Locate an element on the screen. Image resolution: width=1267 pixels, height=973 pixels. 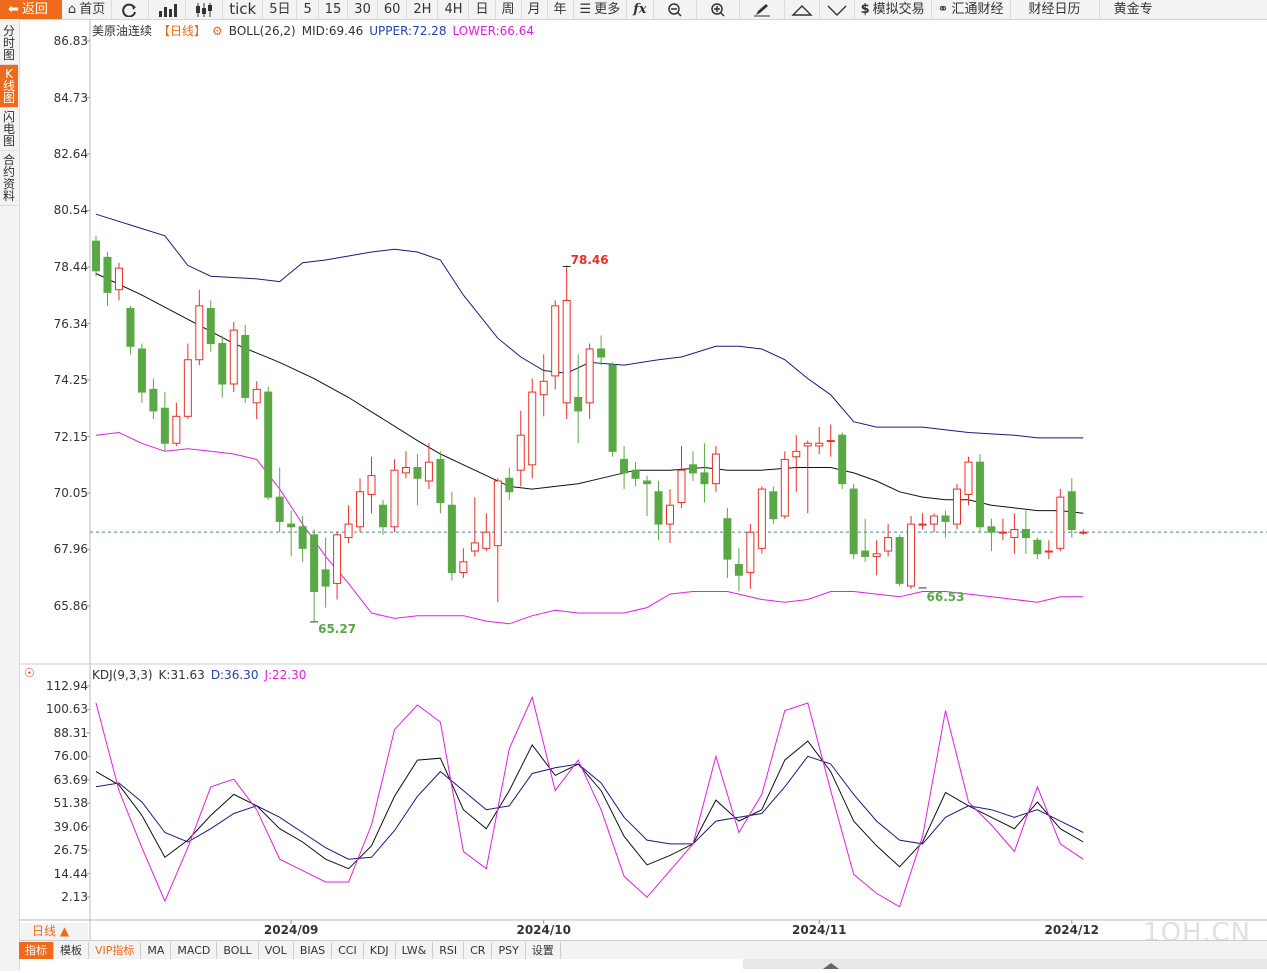
zoom-out-icon is located at coordinates (674, 9).